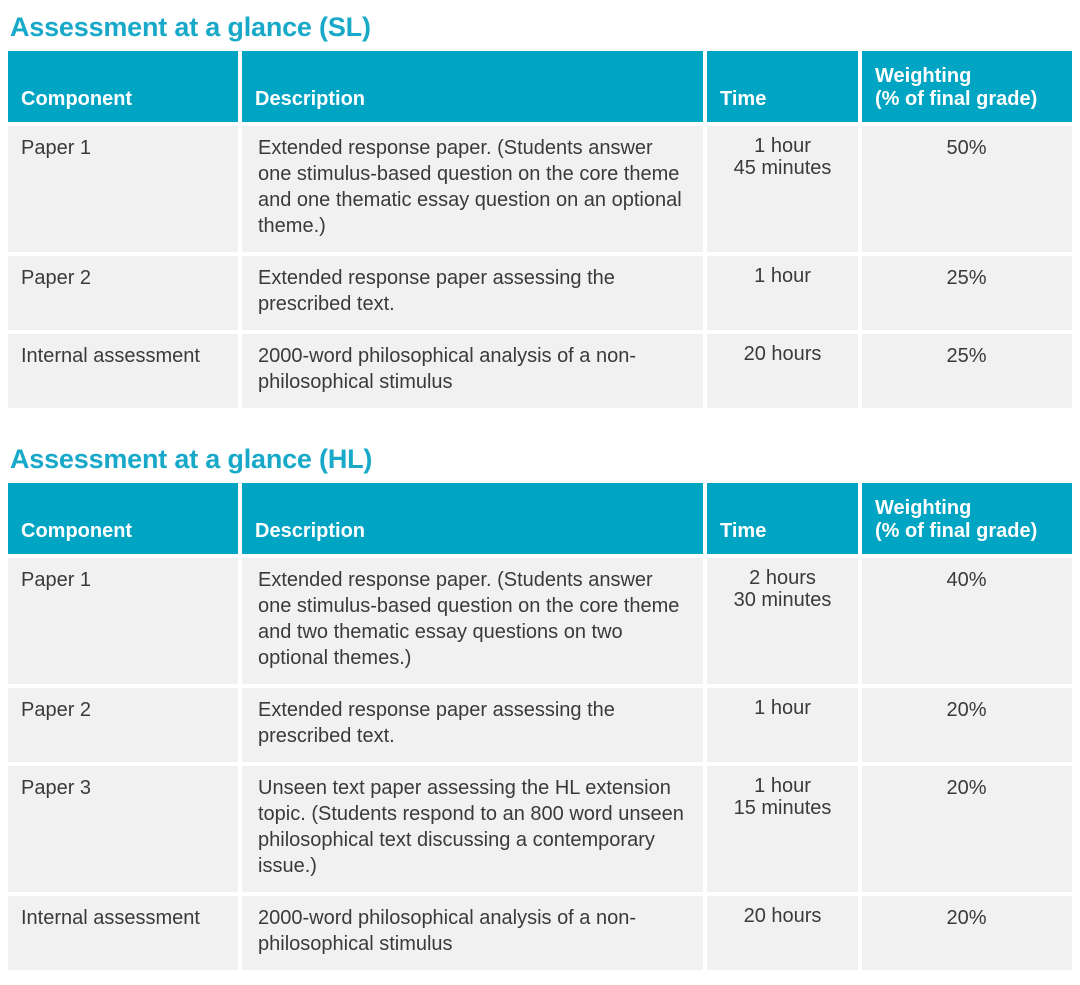  I want to click on section-title-hl: Assessment at a glance (HL), so click(191, 459).